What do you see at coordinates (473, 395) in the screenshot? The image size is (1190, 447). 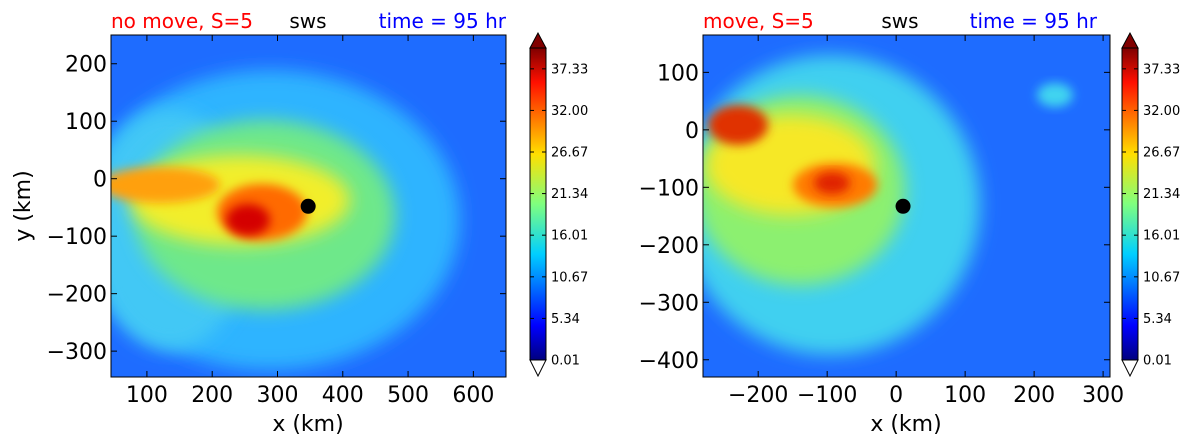 I see `x-tick-label: 600` at bounding box center [473, 395].